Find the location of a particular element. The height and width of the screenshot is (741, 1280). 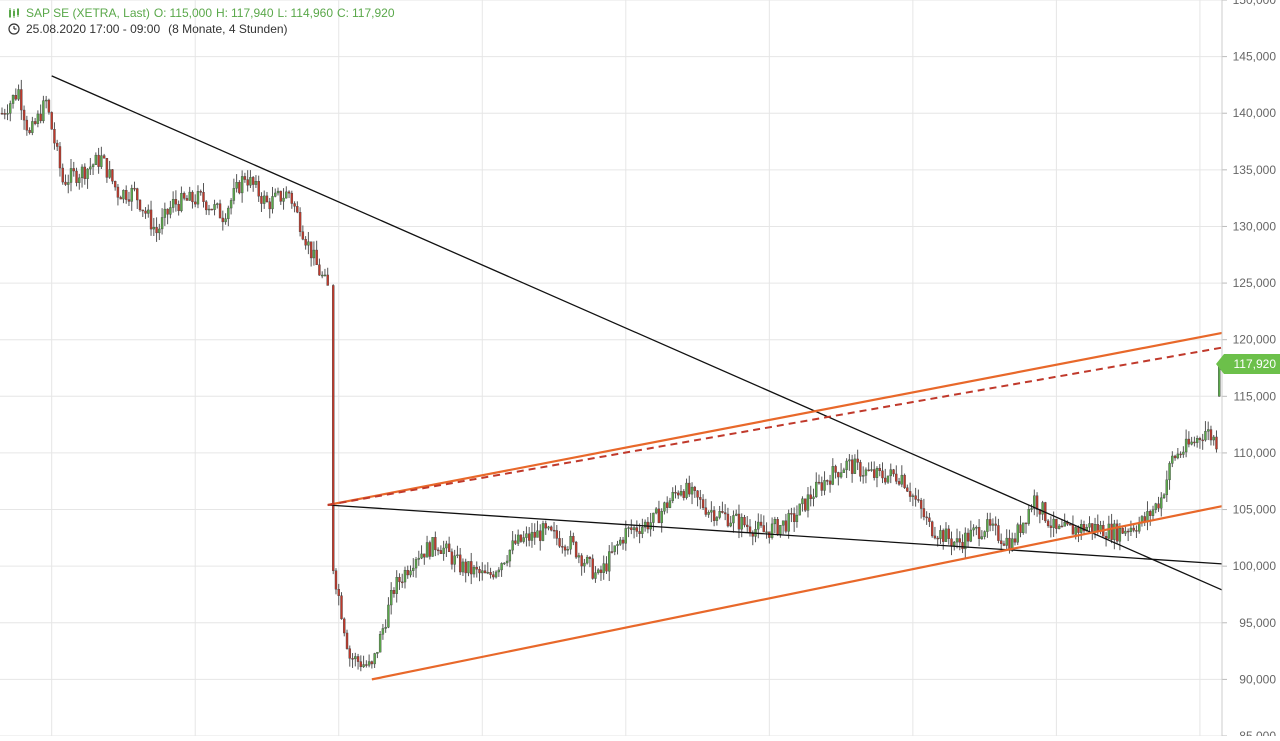

y-tick-label: 85,000 is located at coordinates (1257, 732).